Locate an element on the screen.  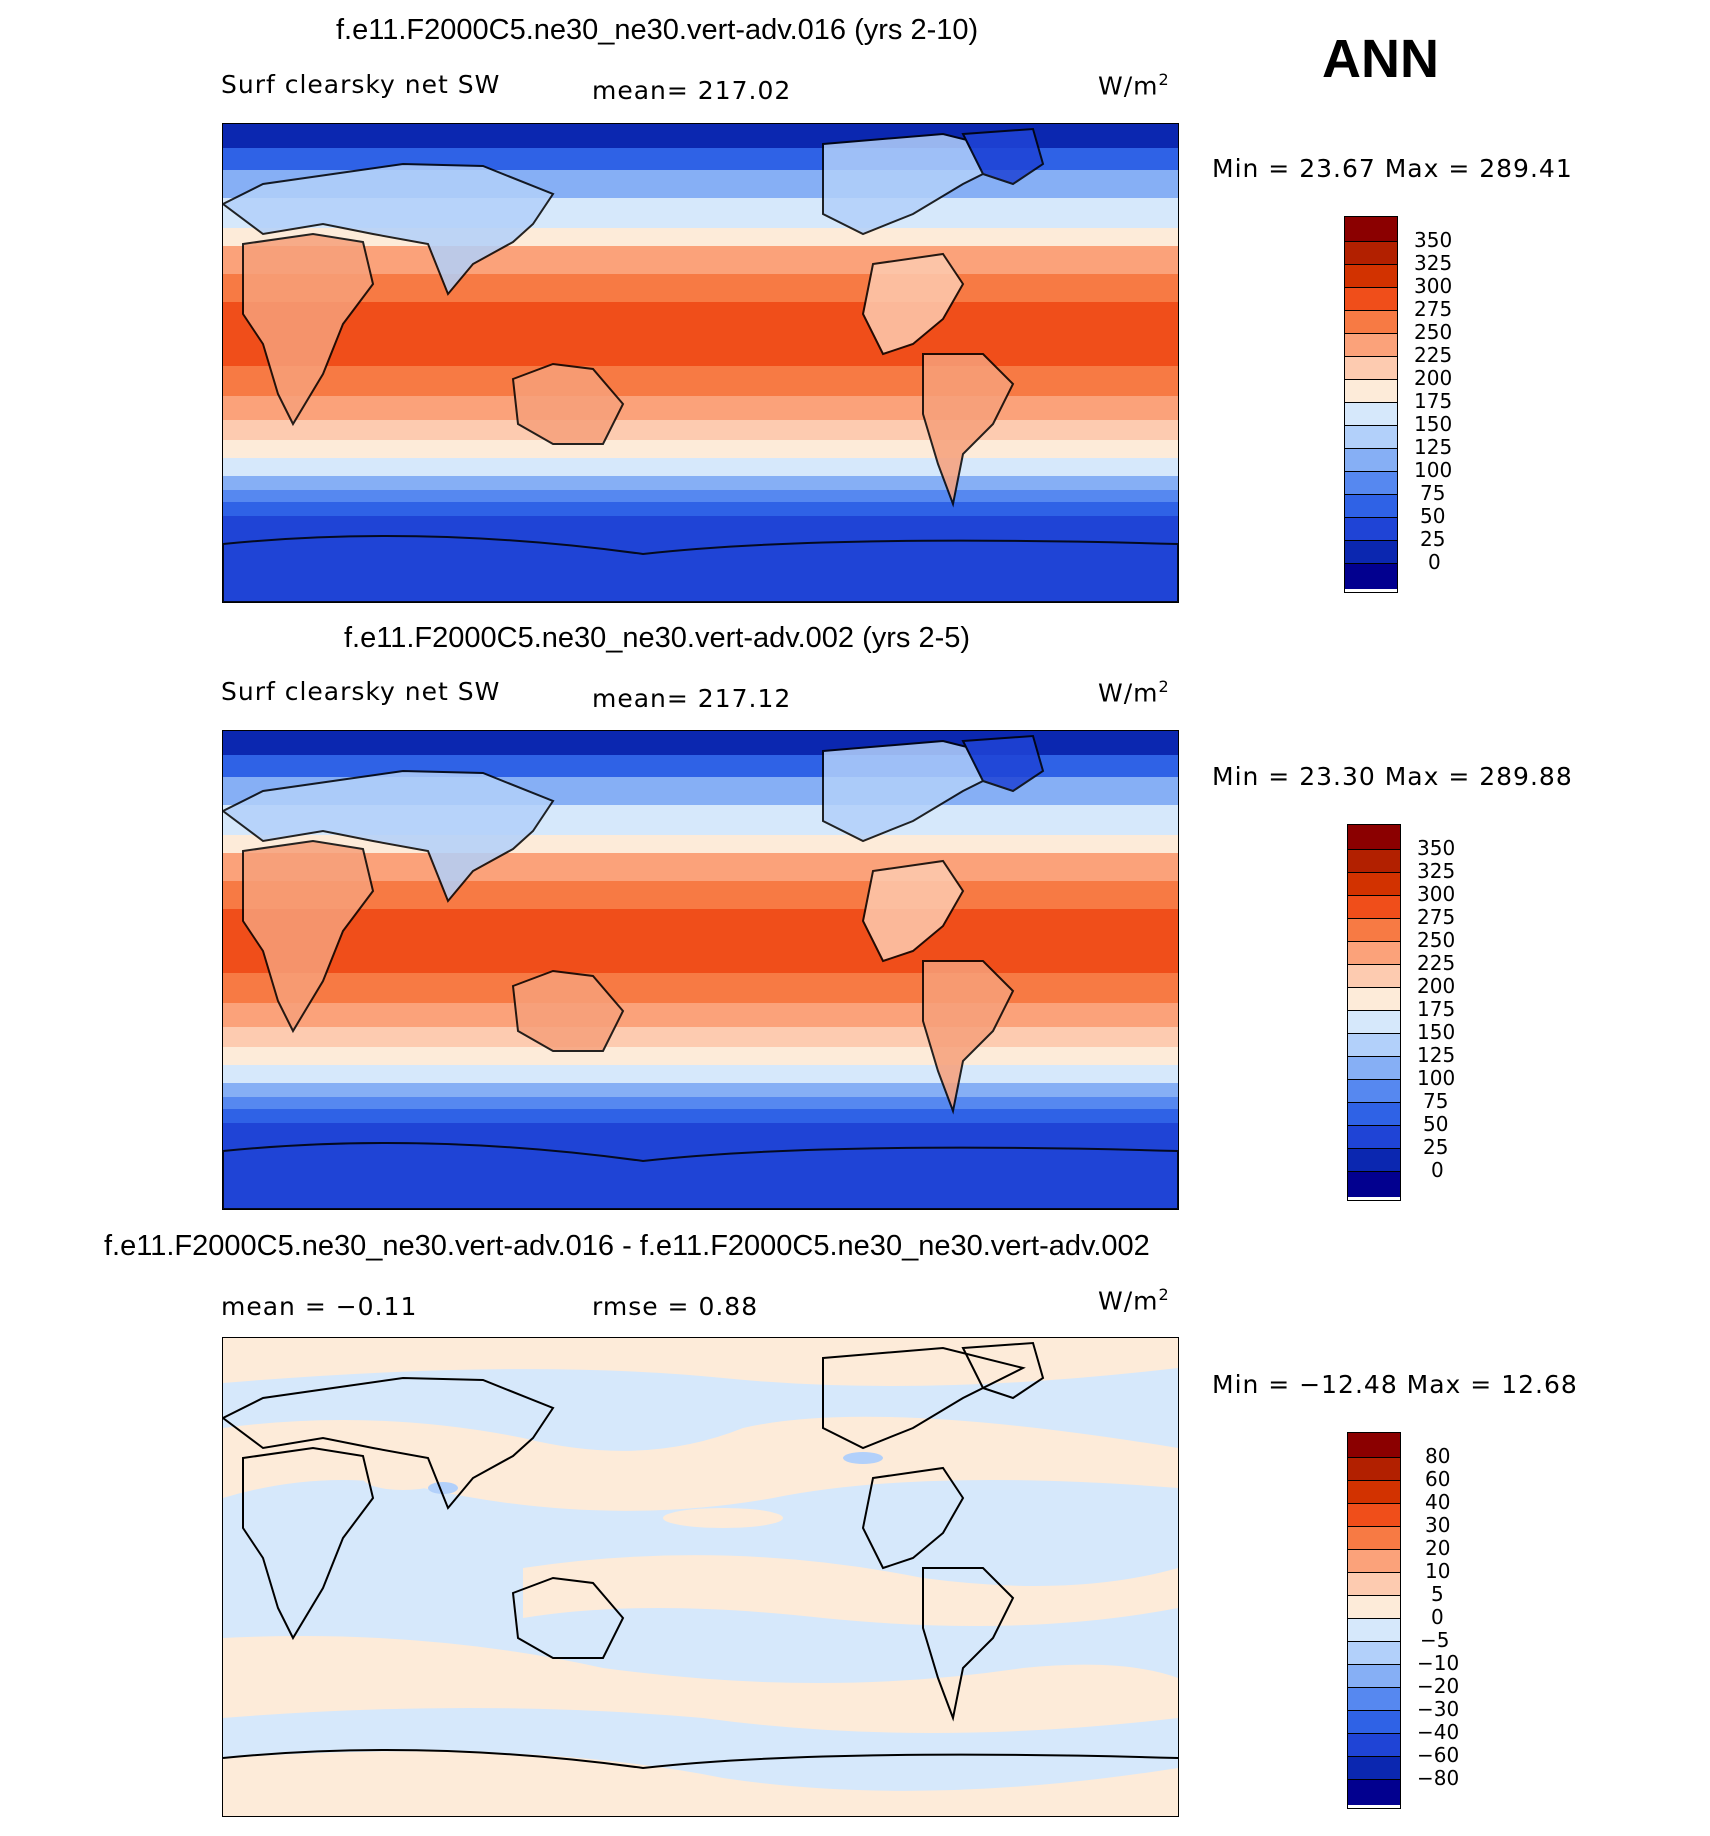
panel1-colorbar is located at coordinates (1371, 404).